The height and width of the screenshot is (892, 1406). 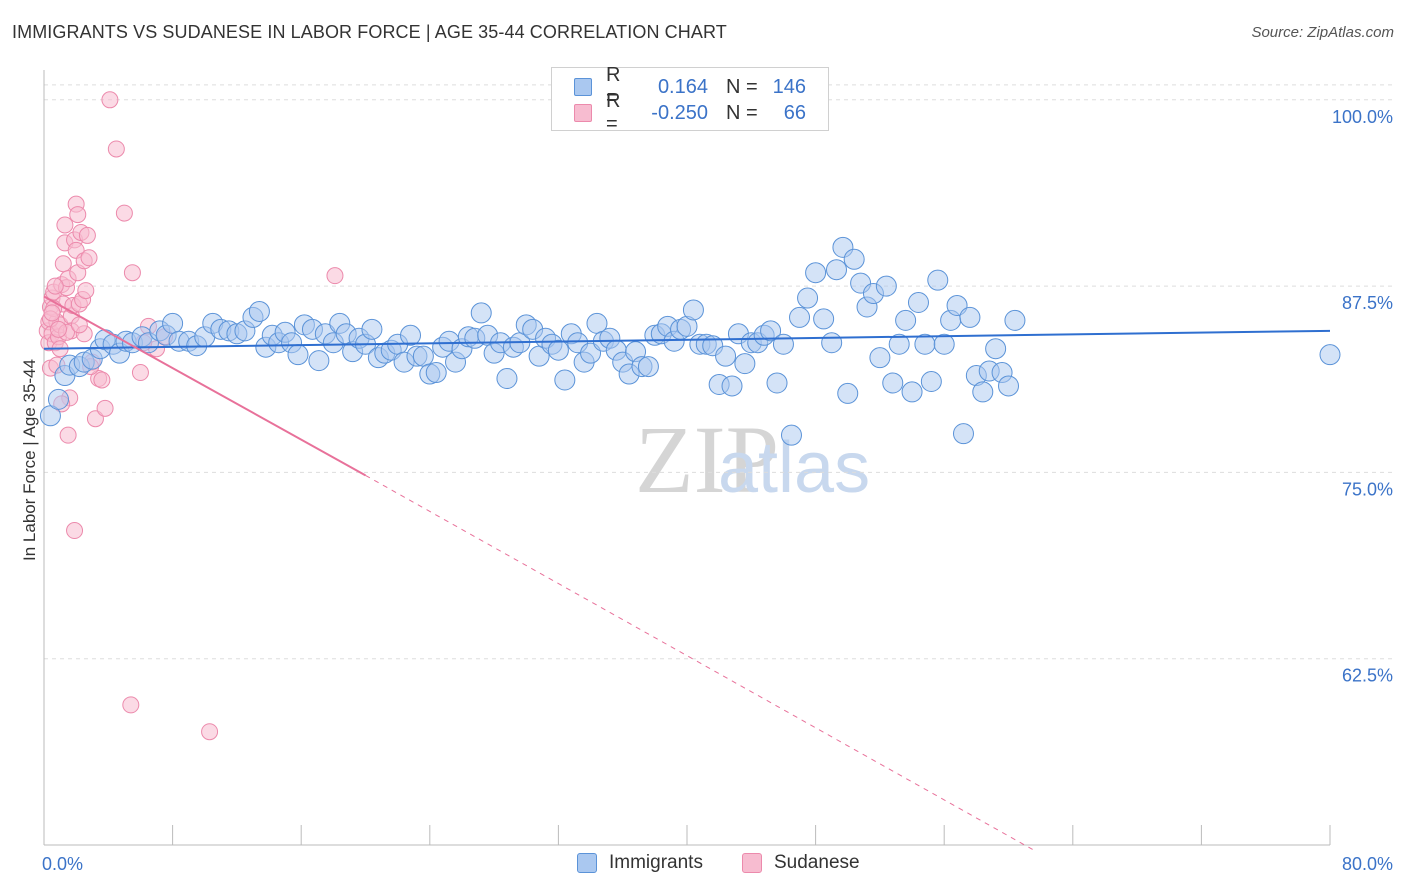 I want to click on watermark-zip: ZIP, so click(x=707, y=459).